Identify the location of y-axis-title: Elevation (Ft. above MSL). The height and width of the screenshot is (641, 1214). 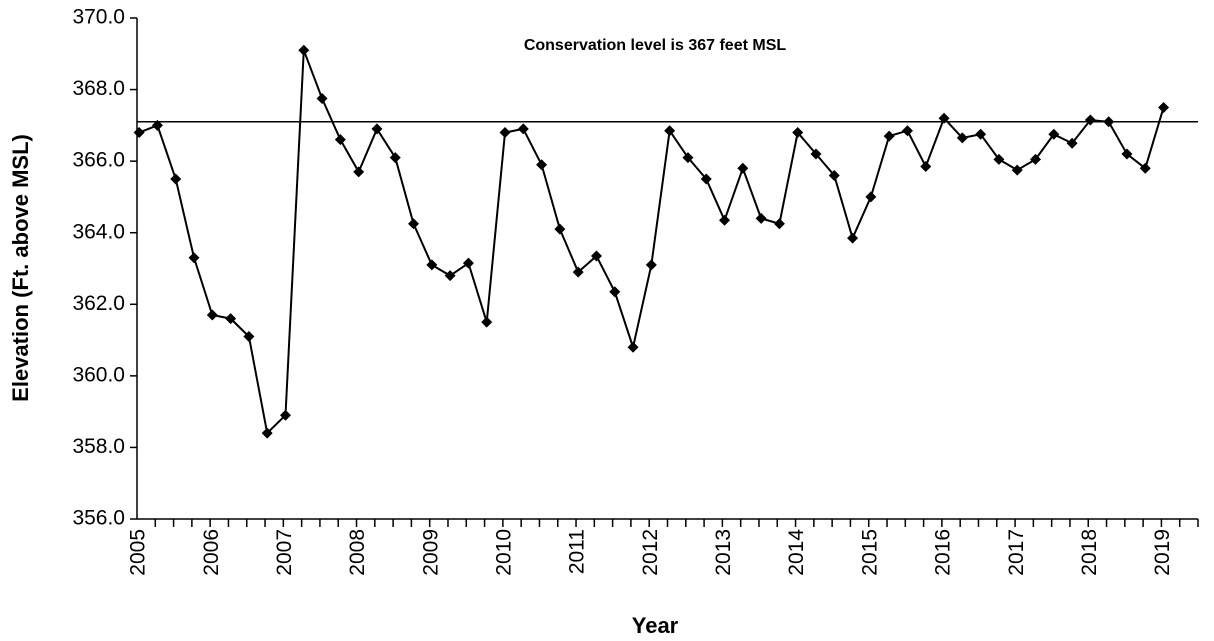
(20, 268).